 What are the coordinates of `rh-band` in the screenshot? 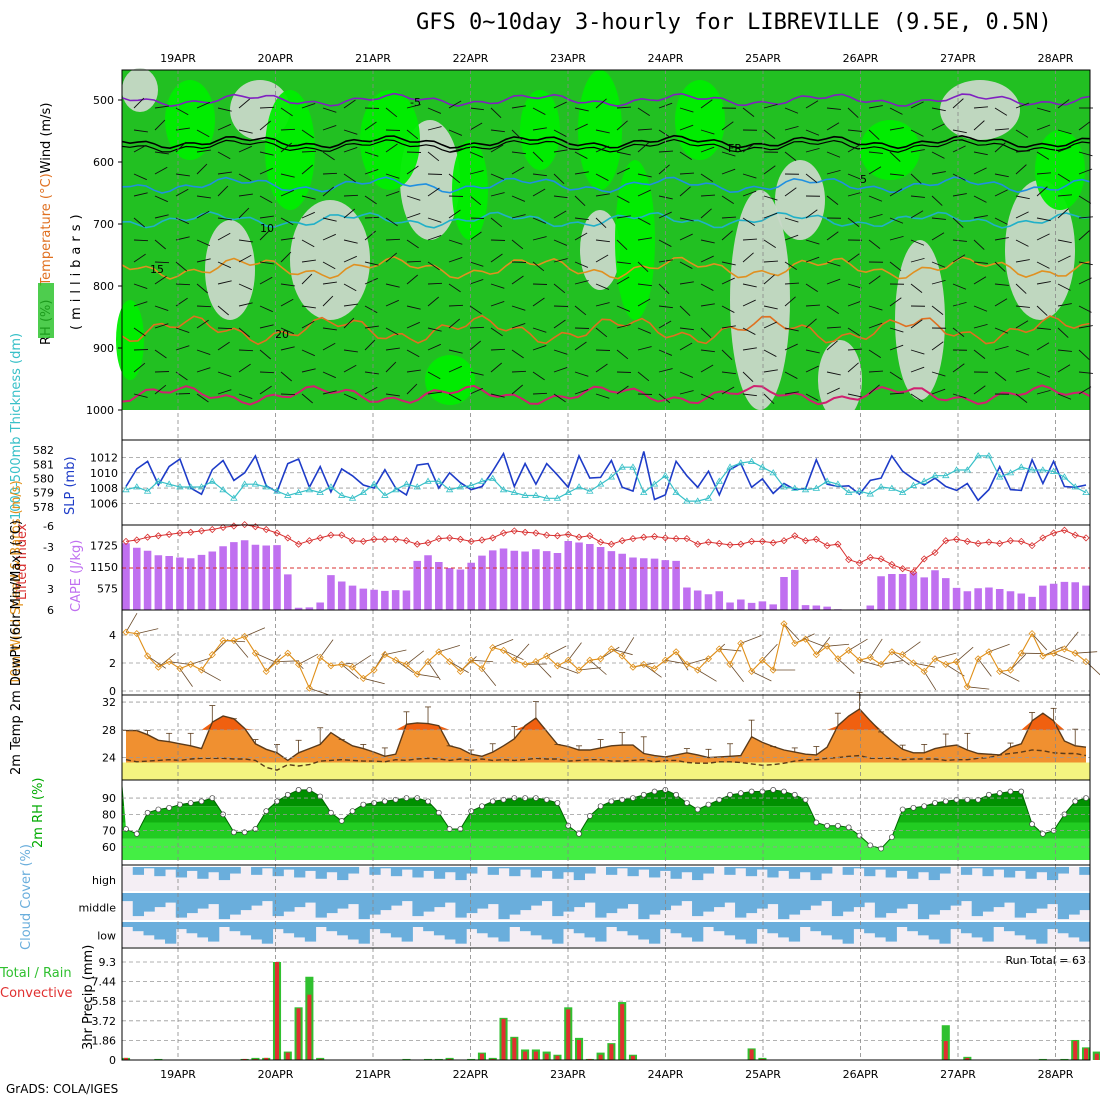 It's located at (606, 849).